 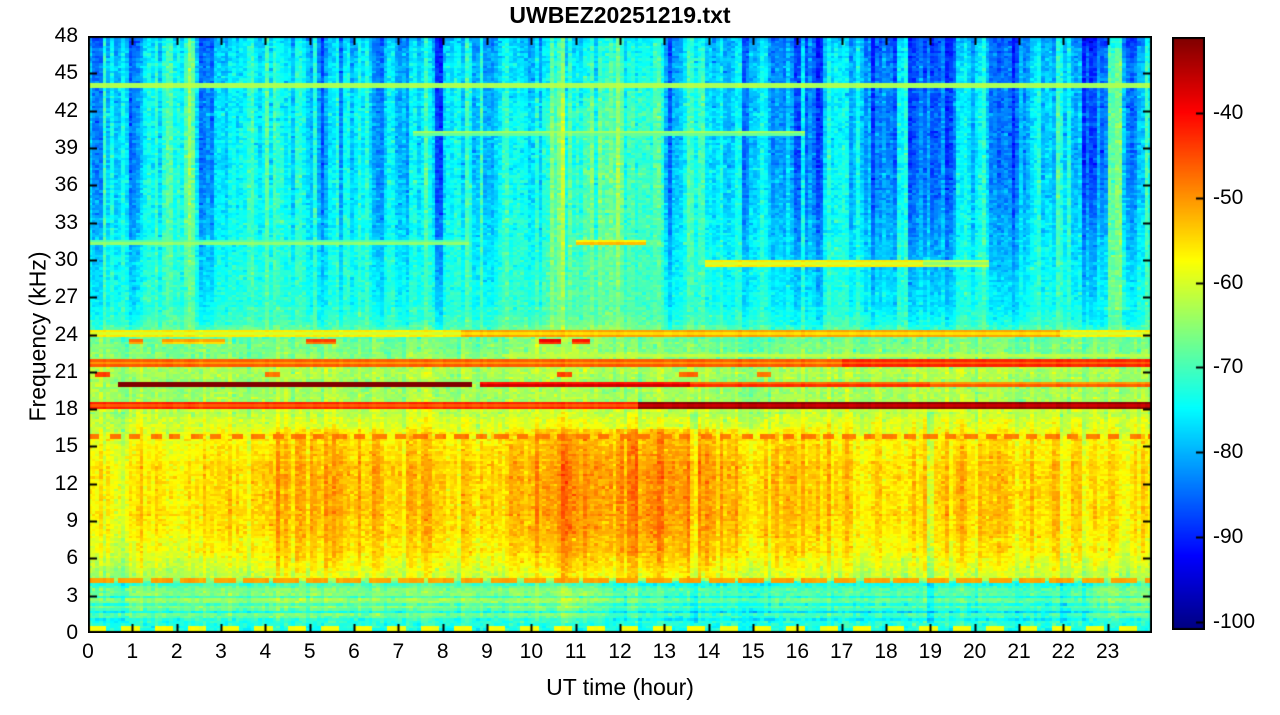 What do you see at coordinates (753, 651) in the screenshot?
I see `x-tick-label: 15` at bounding box center [753, 651].